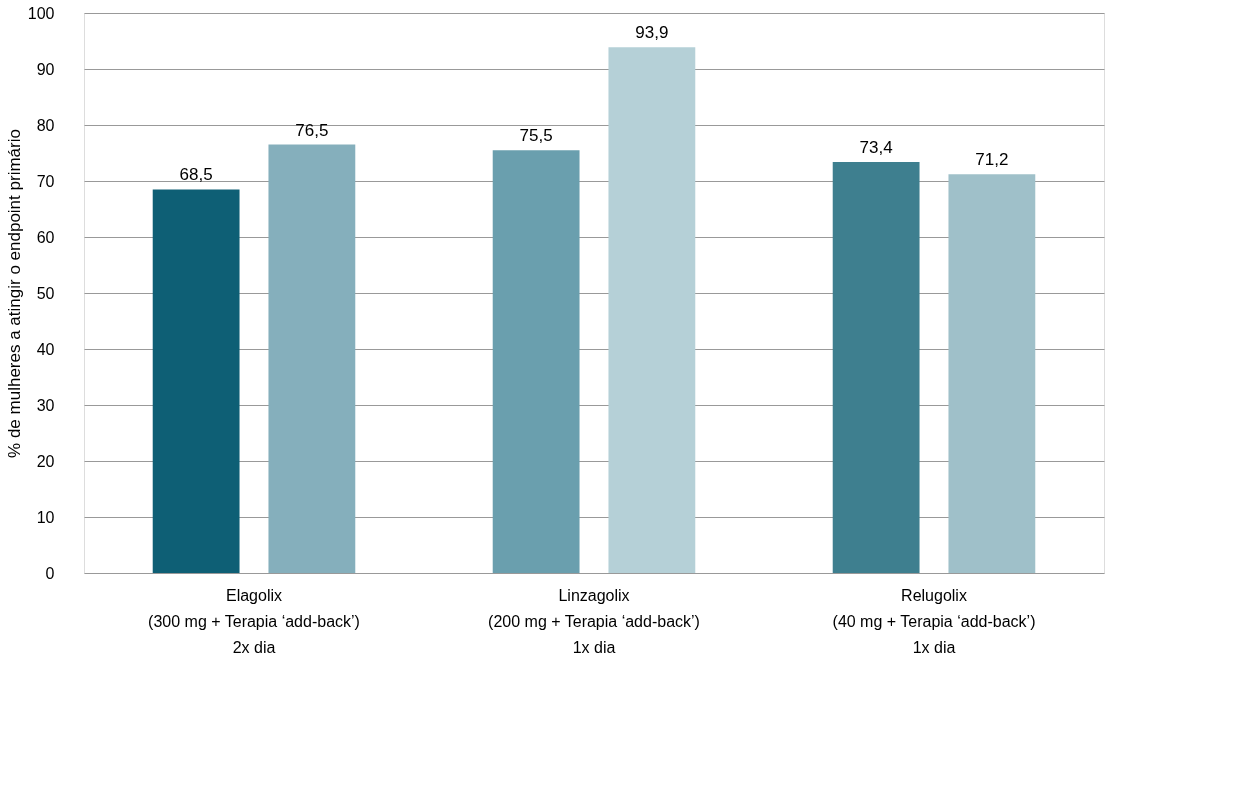  I want to click on y-tick-label: 40, so click(45, 349).